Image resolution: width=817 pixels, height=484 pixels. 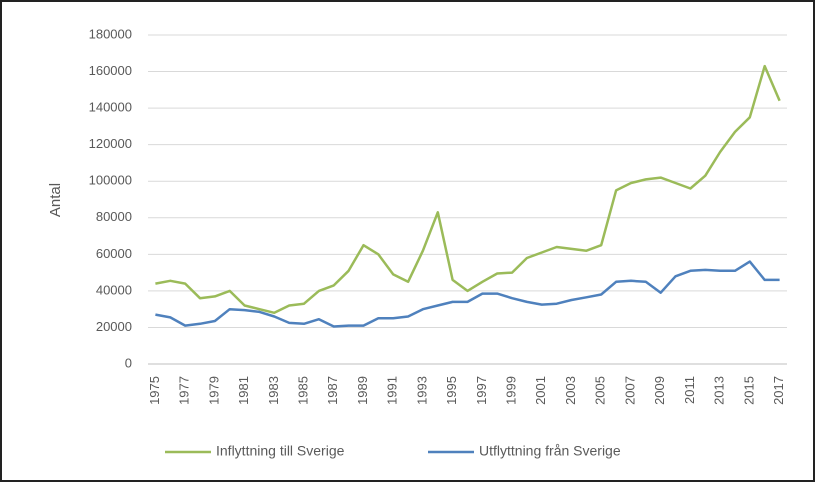 I want to click on x-tick-label: 2011, so click(x=689, y=390).